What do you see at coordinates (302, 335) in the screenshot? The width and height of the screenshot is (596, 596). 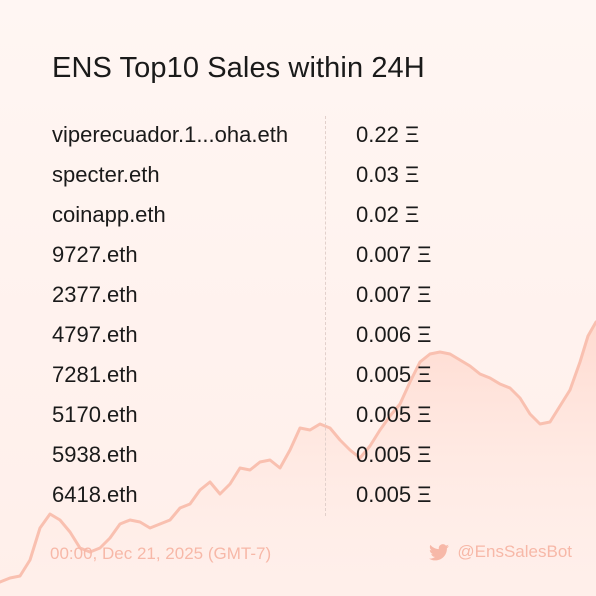 I see `list-item: 4797.eth 0.006 Ξ` at bounding box center [302, 335].